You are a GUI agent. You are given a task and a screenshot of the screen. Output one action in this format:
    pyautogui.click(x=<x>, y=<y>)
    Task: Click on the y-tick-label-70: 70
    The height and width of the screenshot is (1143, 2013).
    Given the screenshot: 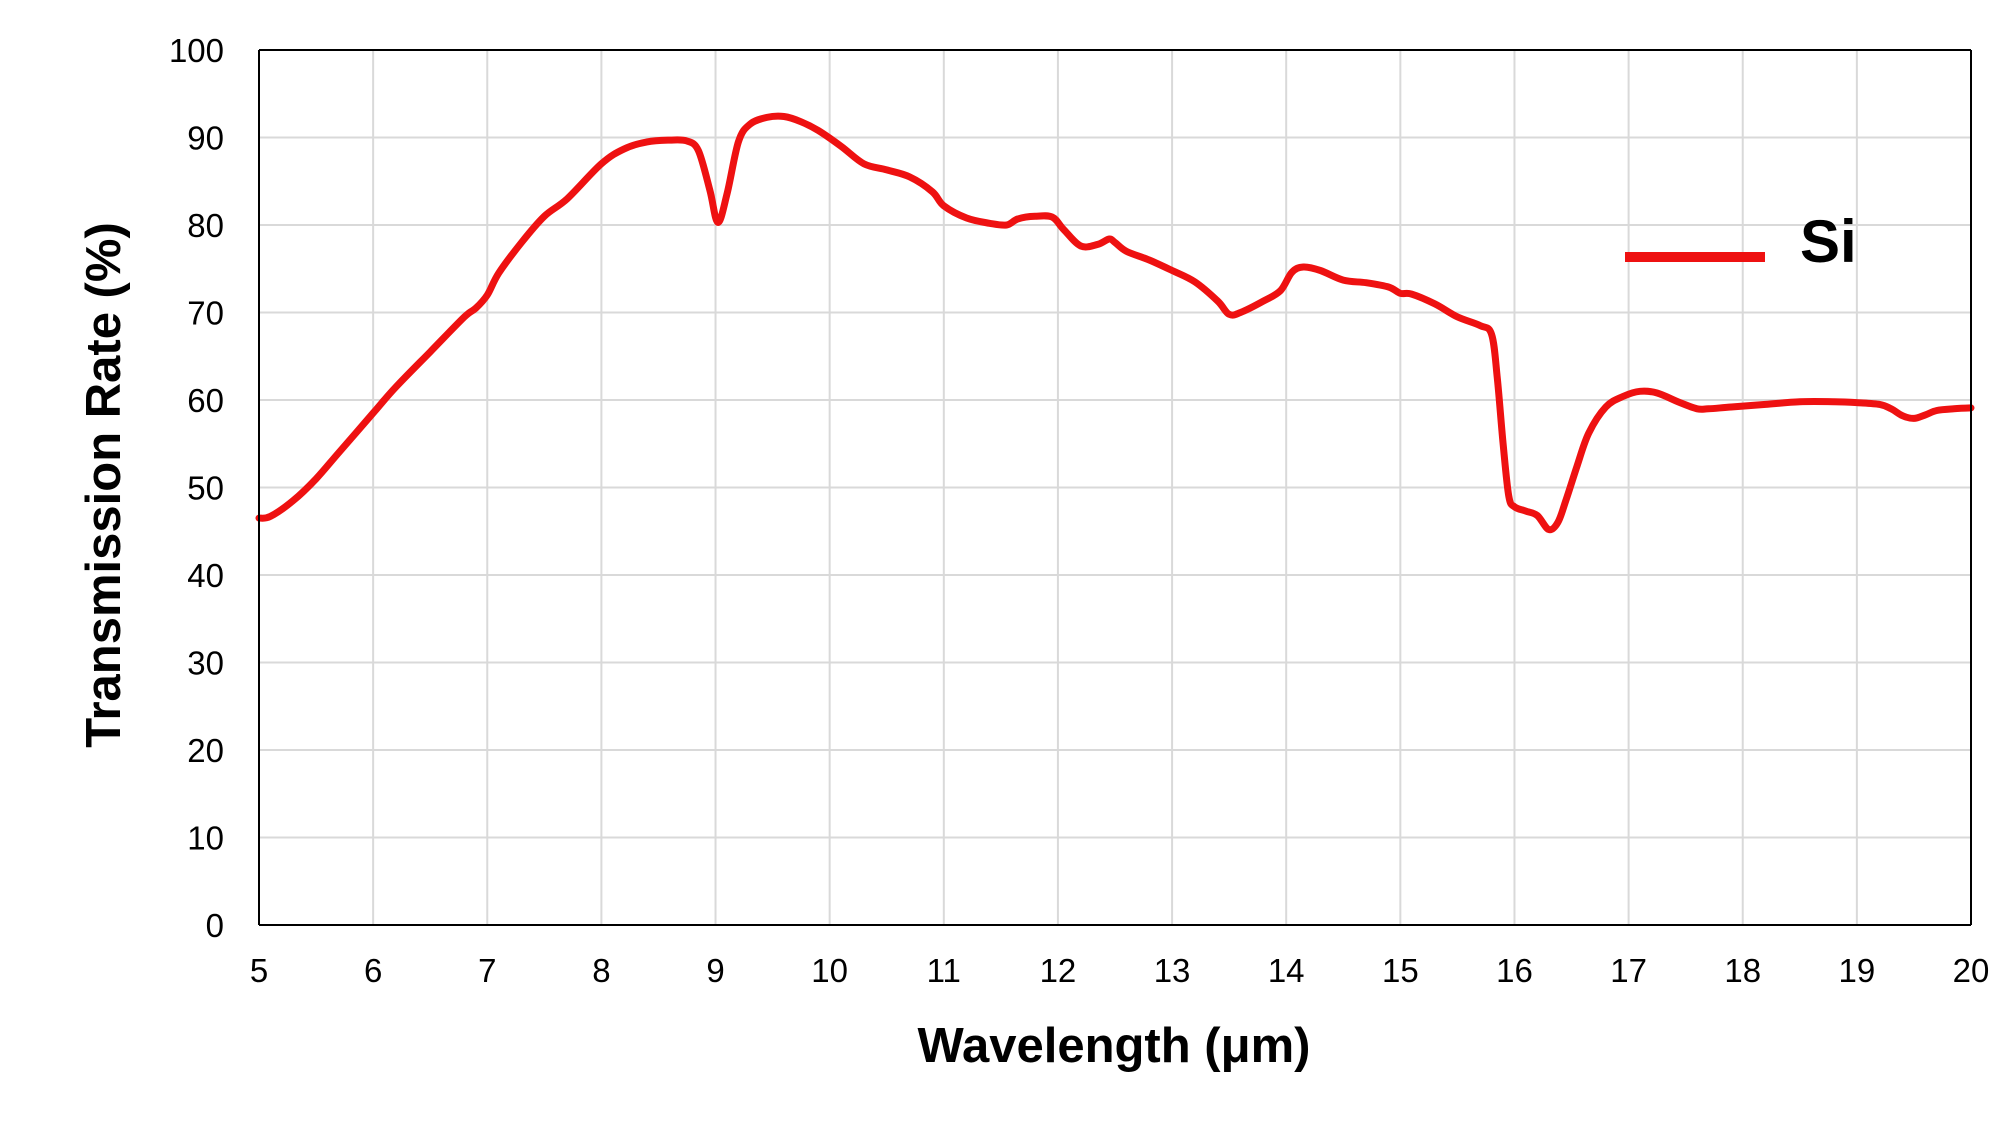 What is the action you would take?
    pyautogui.click(x=205, y=313)
    